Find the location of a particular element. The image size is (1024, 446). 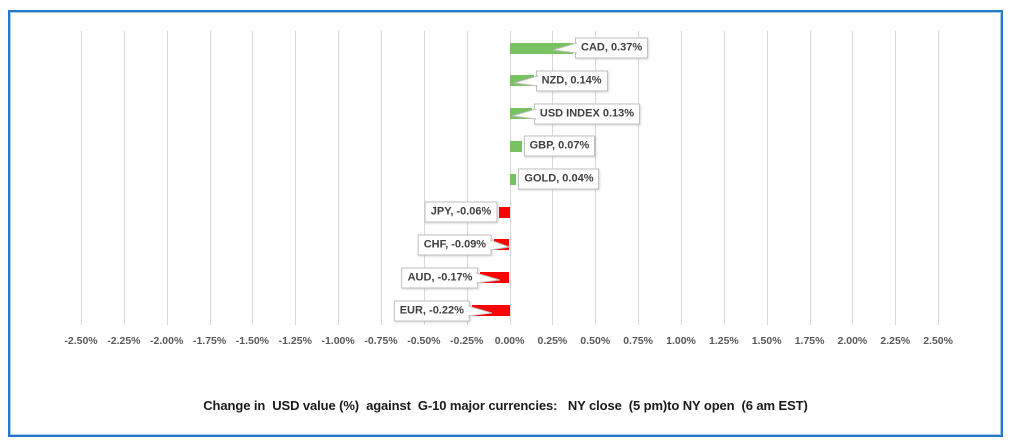

x-axis-tick: 0.75% is located at coordinates (638, 341).